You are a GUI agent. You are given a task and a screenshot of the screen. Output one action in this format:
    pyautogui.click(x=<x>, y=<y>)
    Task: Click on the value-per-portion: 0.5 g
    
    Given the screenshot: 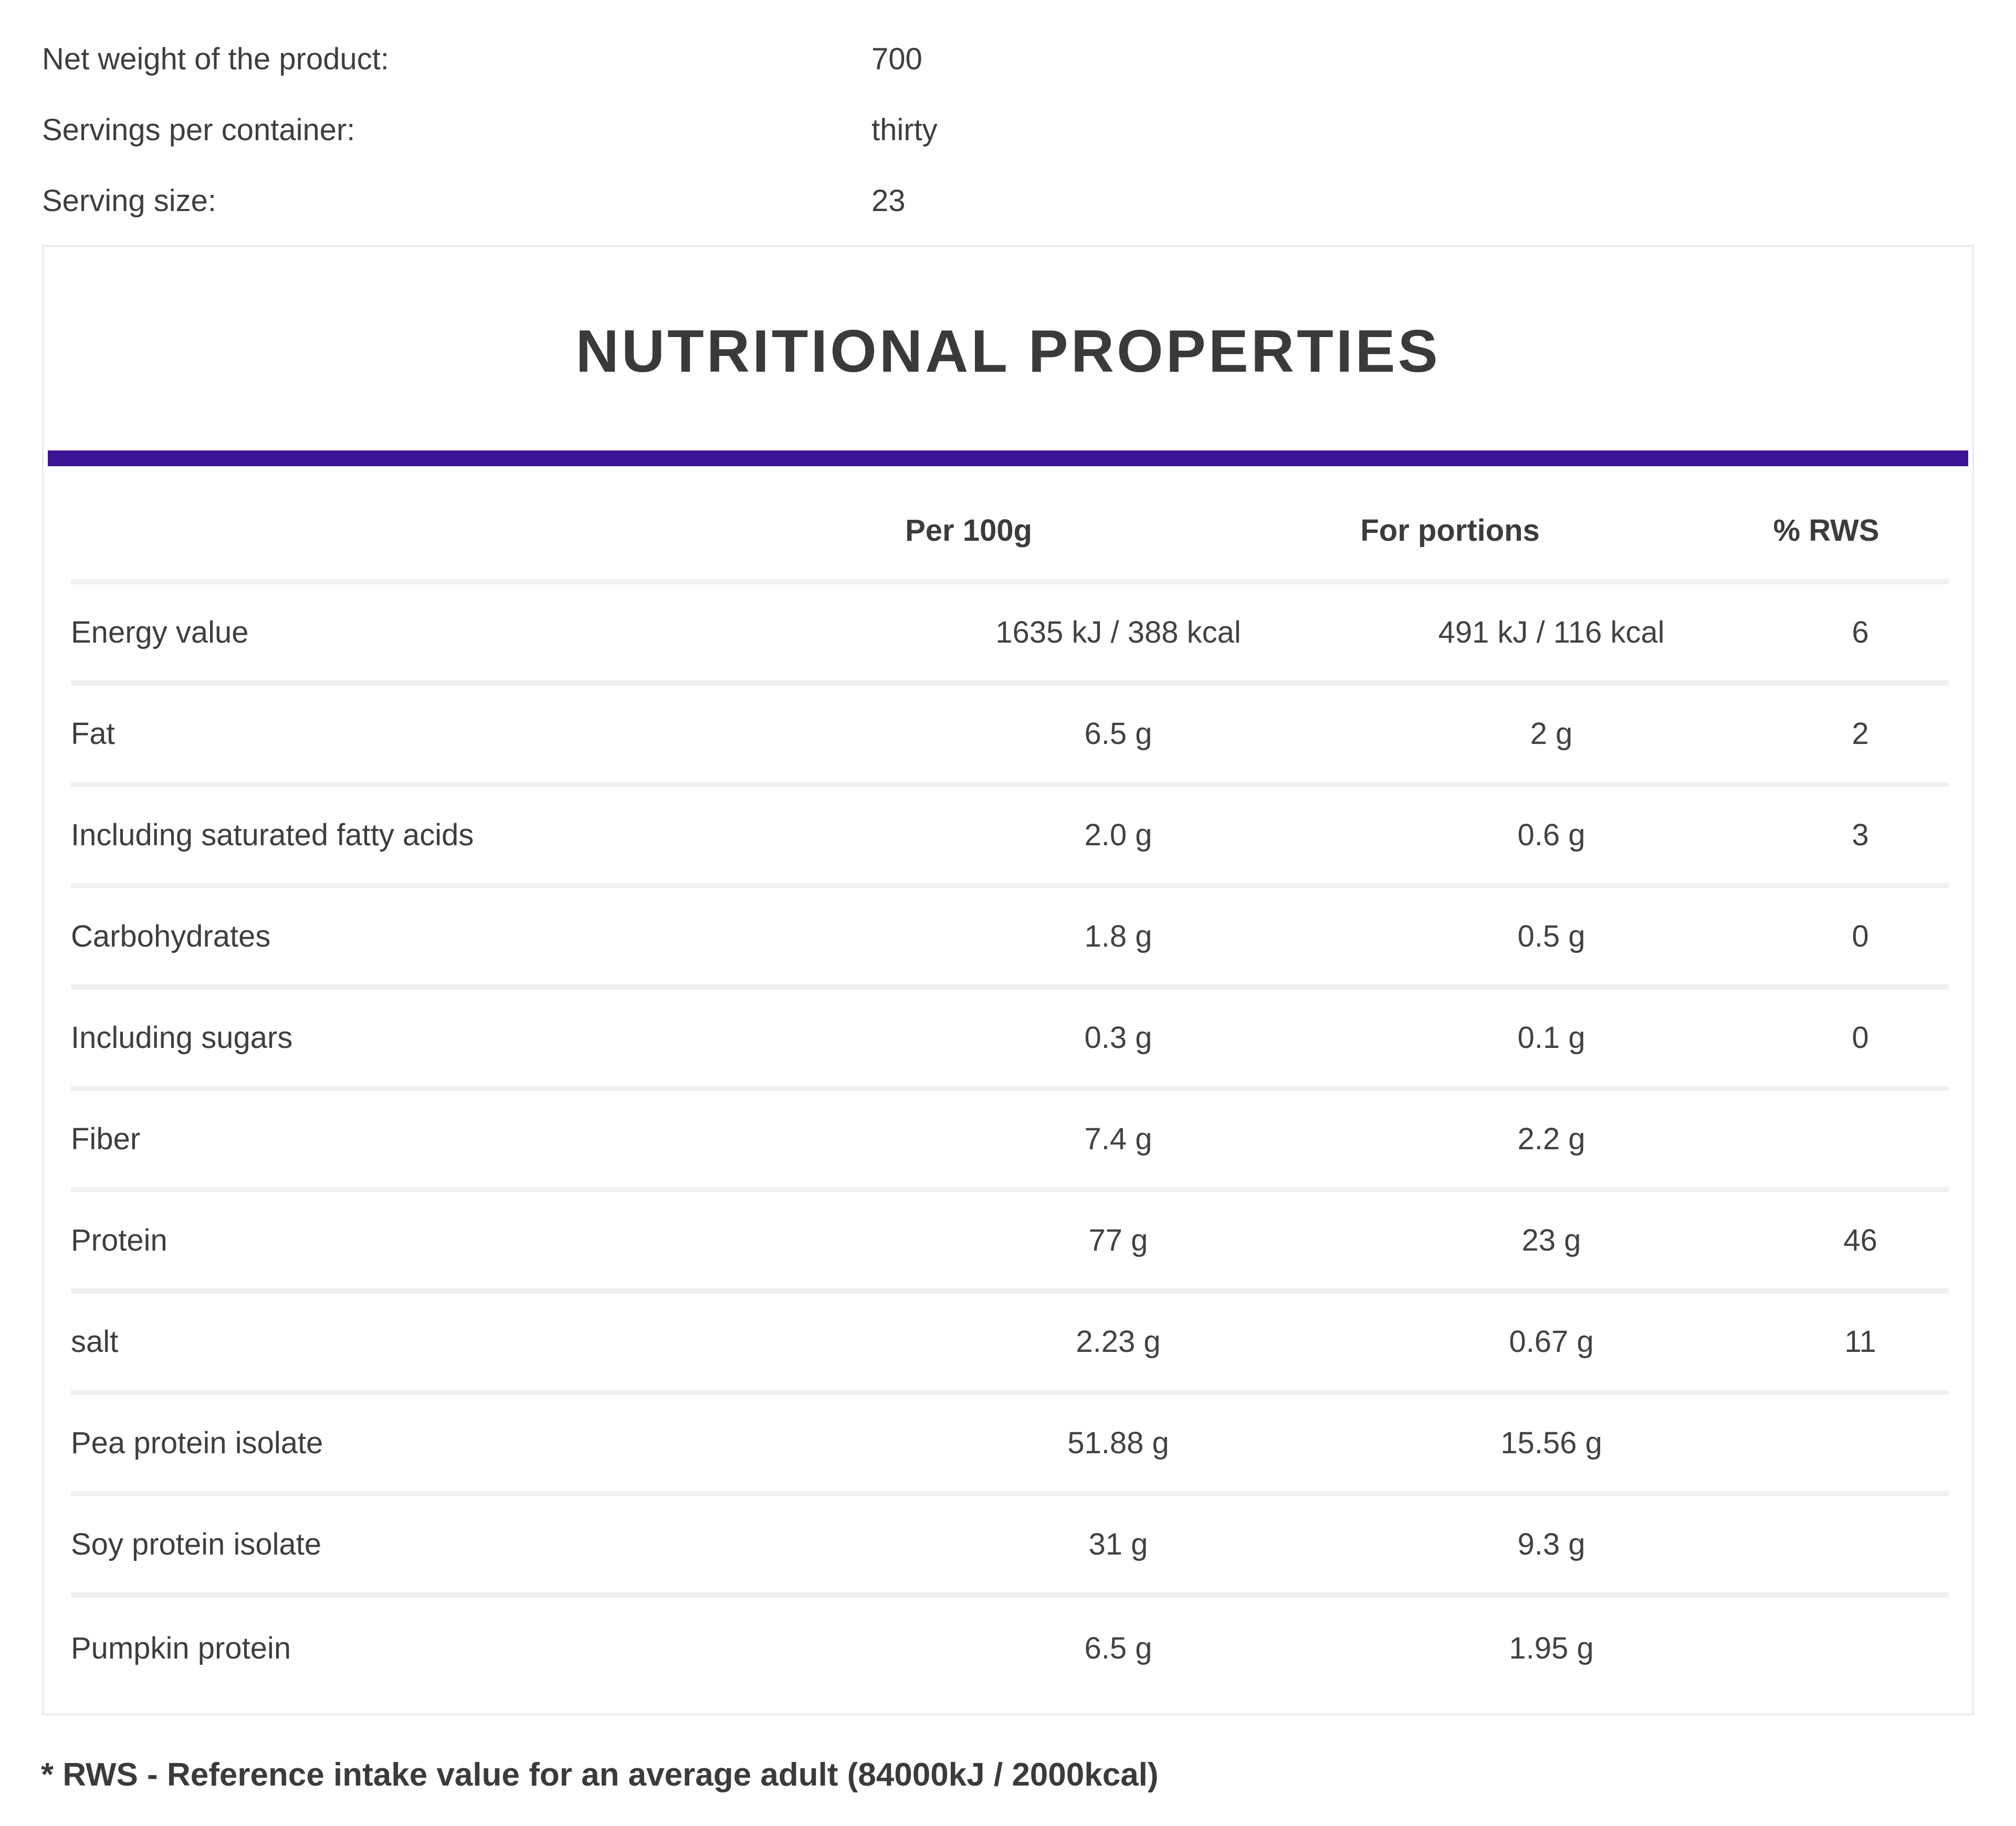 What is the action you would take?
    pyautogui.click(x=1551, y=936)
    